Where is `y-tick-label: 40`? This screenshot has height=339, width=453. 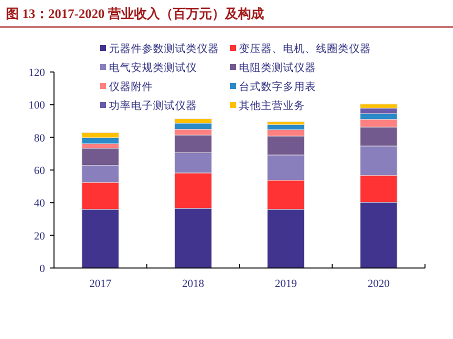
y-tick-label: 40 is located at coordinates (40, 204).